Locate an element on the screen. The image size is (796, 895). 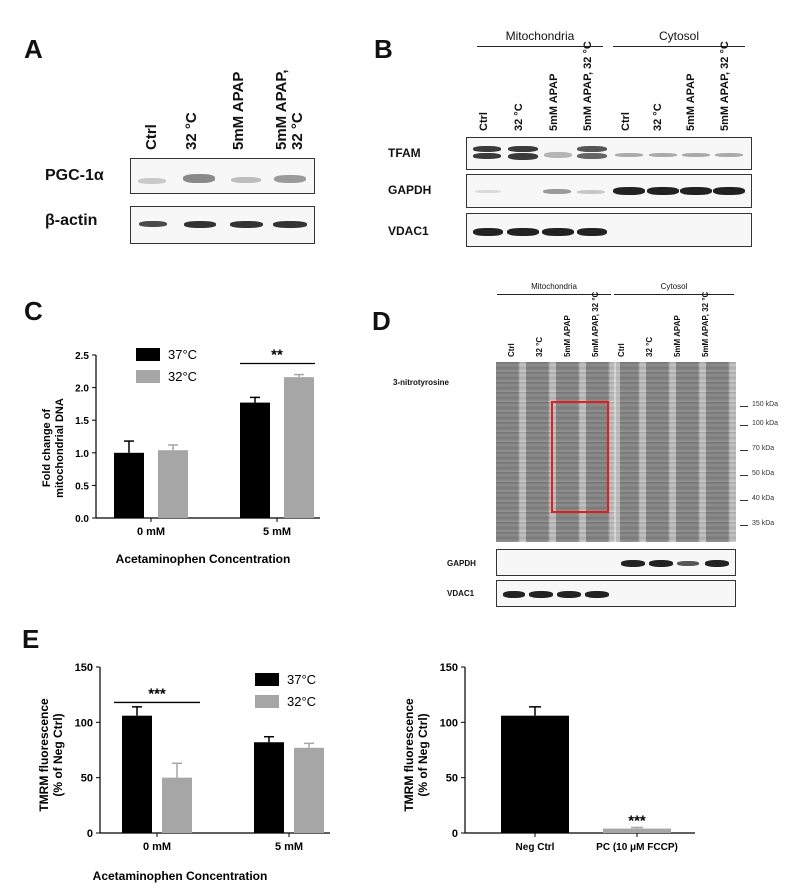
y-tick-label: 1.5 is located at coordinates (82, 421).